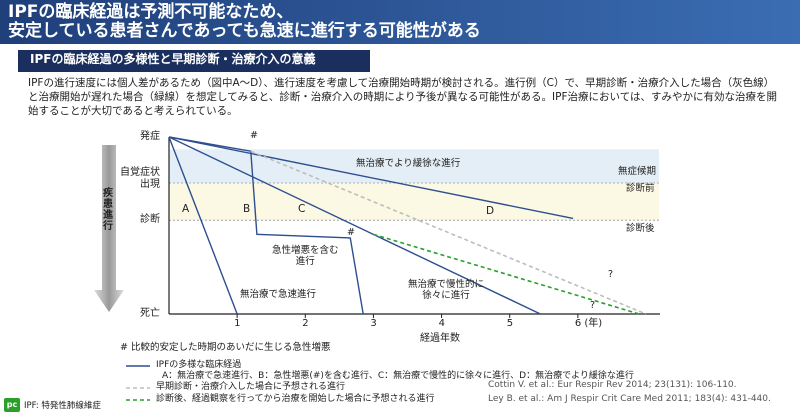  Describe the element at coordinates (150, 220) in the screenshot. I see `y-tick-label: 診断` at that location.